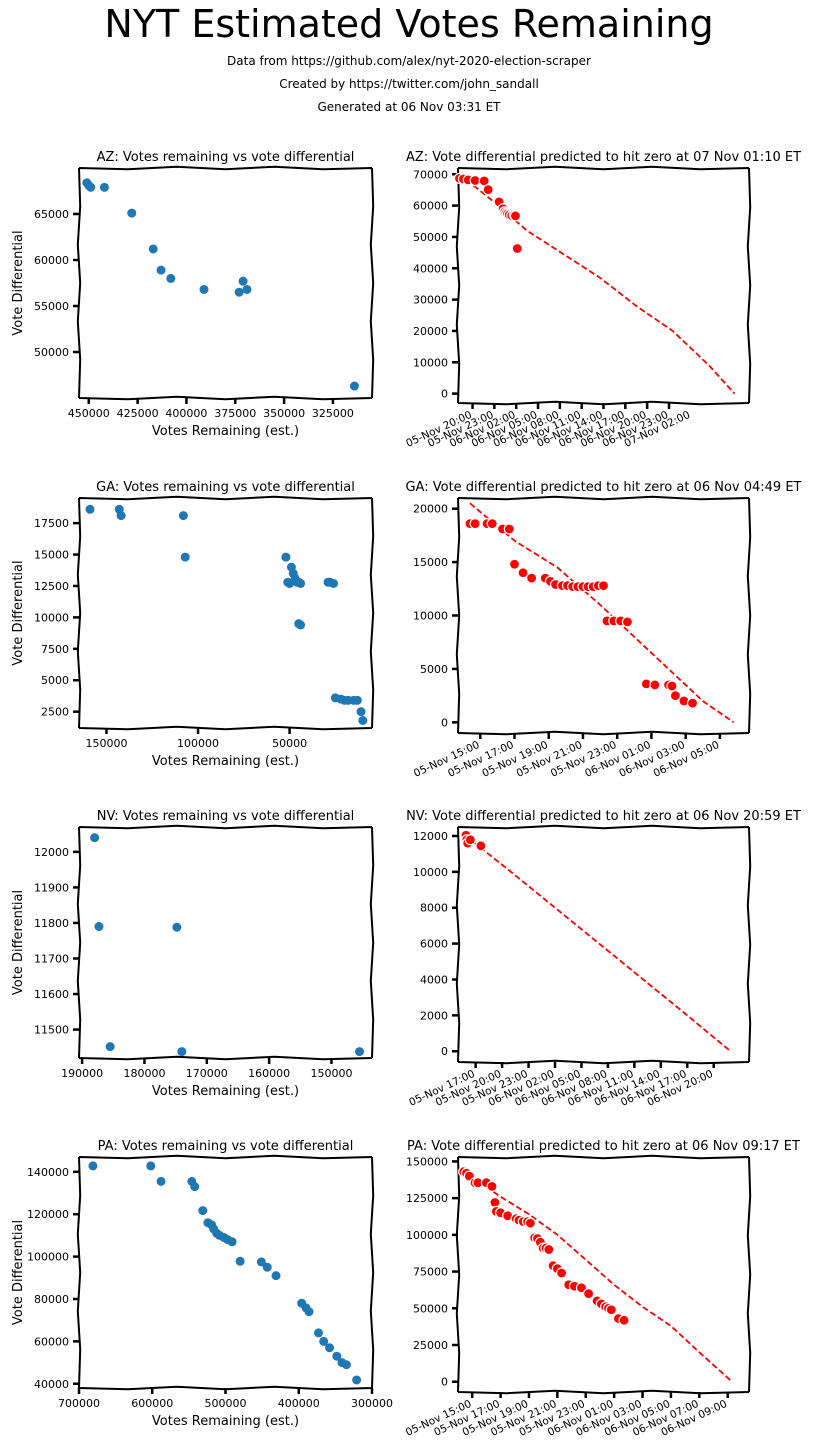  I want to click on y-tick-label: 11500, so click(51, 1030).